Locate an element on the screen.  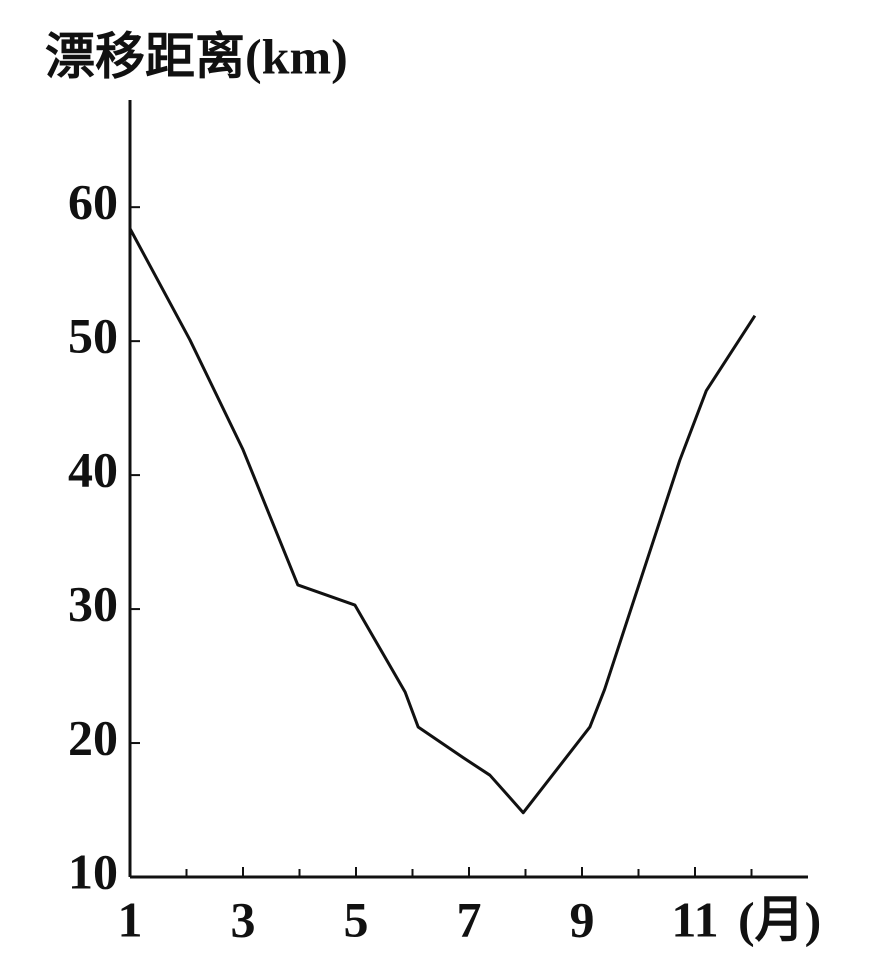
y-axis-label: 漂移距离(km) is located at coordinates (196, 56).